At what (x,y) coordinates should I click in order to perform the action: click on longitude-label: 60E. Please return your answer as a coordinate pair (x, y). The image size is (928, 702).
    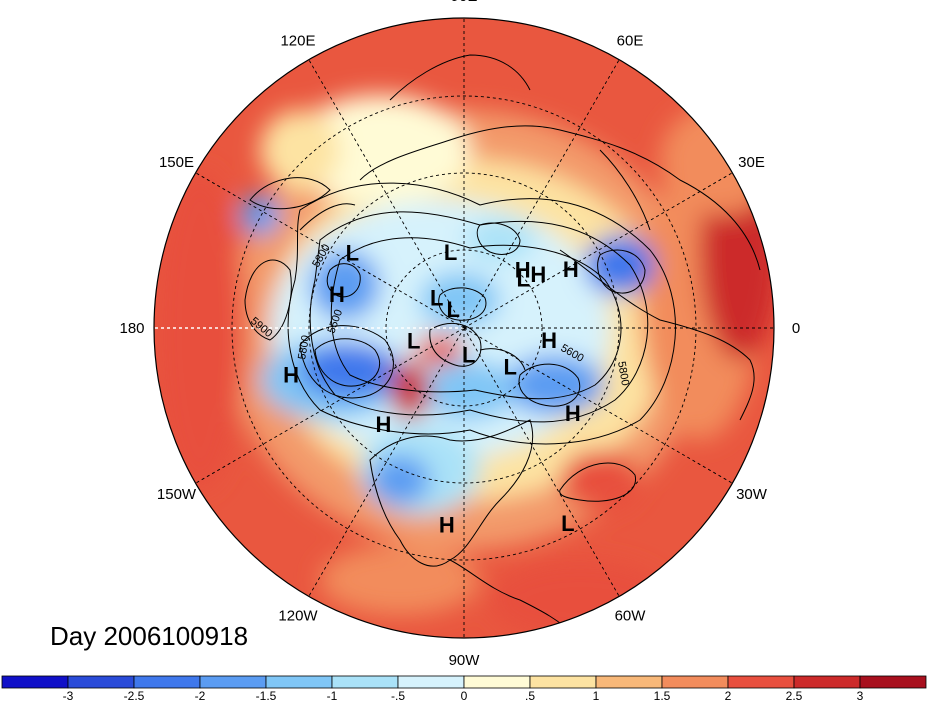
    Looking at the image, I should click on (630, 41).